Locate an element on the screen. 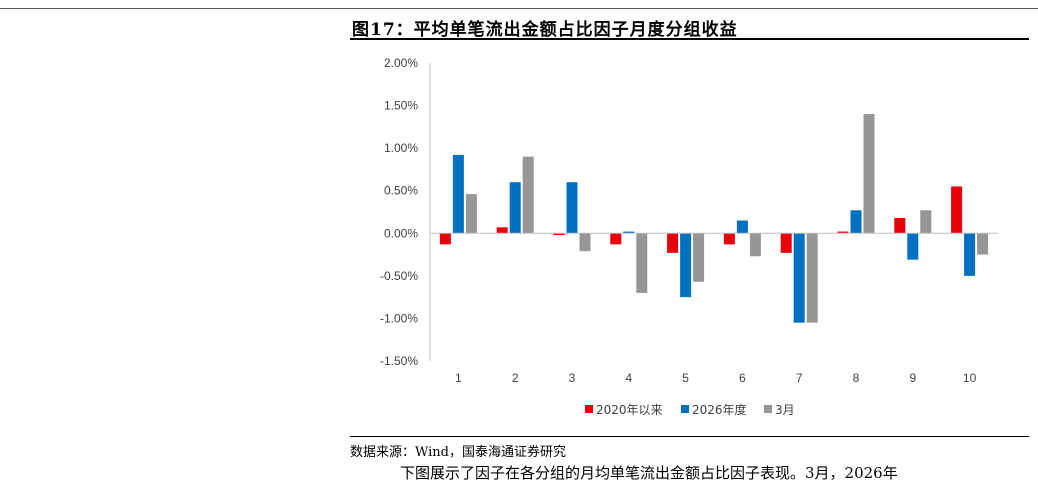  figure-title: 图17：平均单笔流出金额占比因子月度分组收益 is located at coordinates (545, 30).